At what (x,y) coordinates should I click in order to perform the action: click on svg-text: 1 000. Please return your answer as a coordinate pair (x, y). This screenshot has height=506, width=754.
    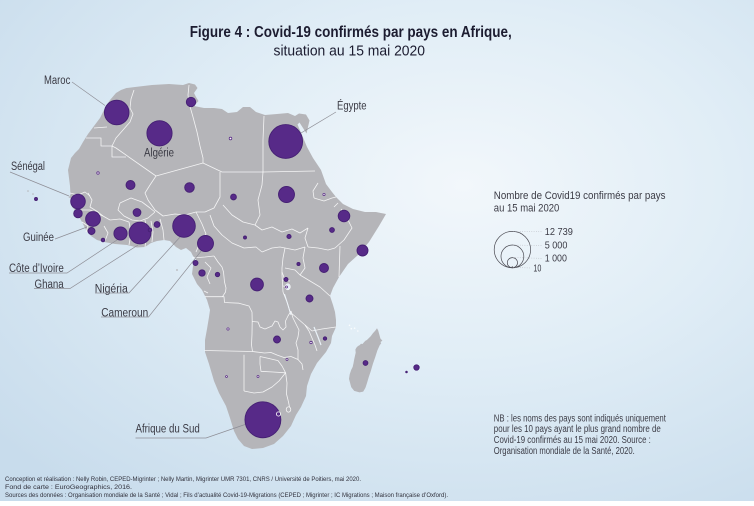
    Looking at the image, I should click on (556, 259).